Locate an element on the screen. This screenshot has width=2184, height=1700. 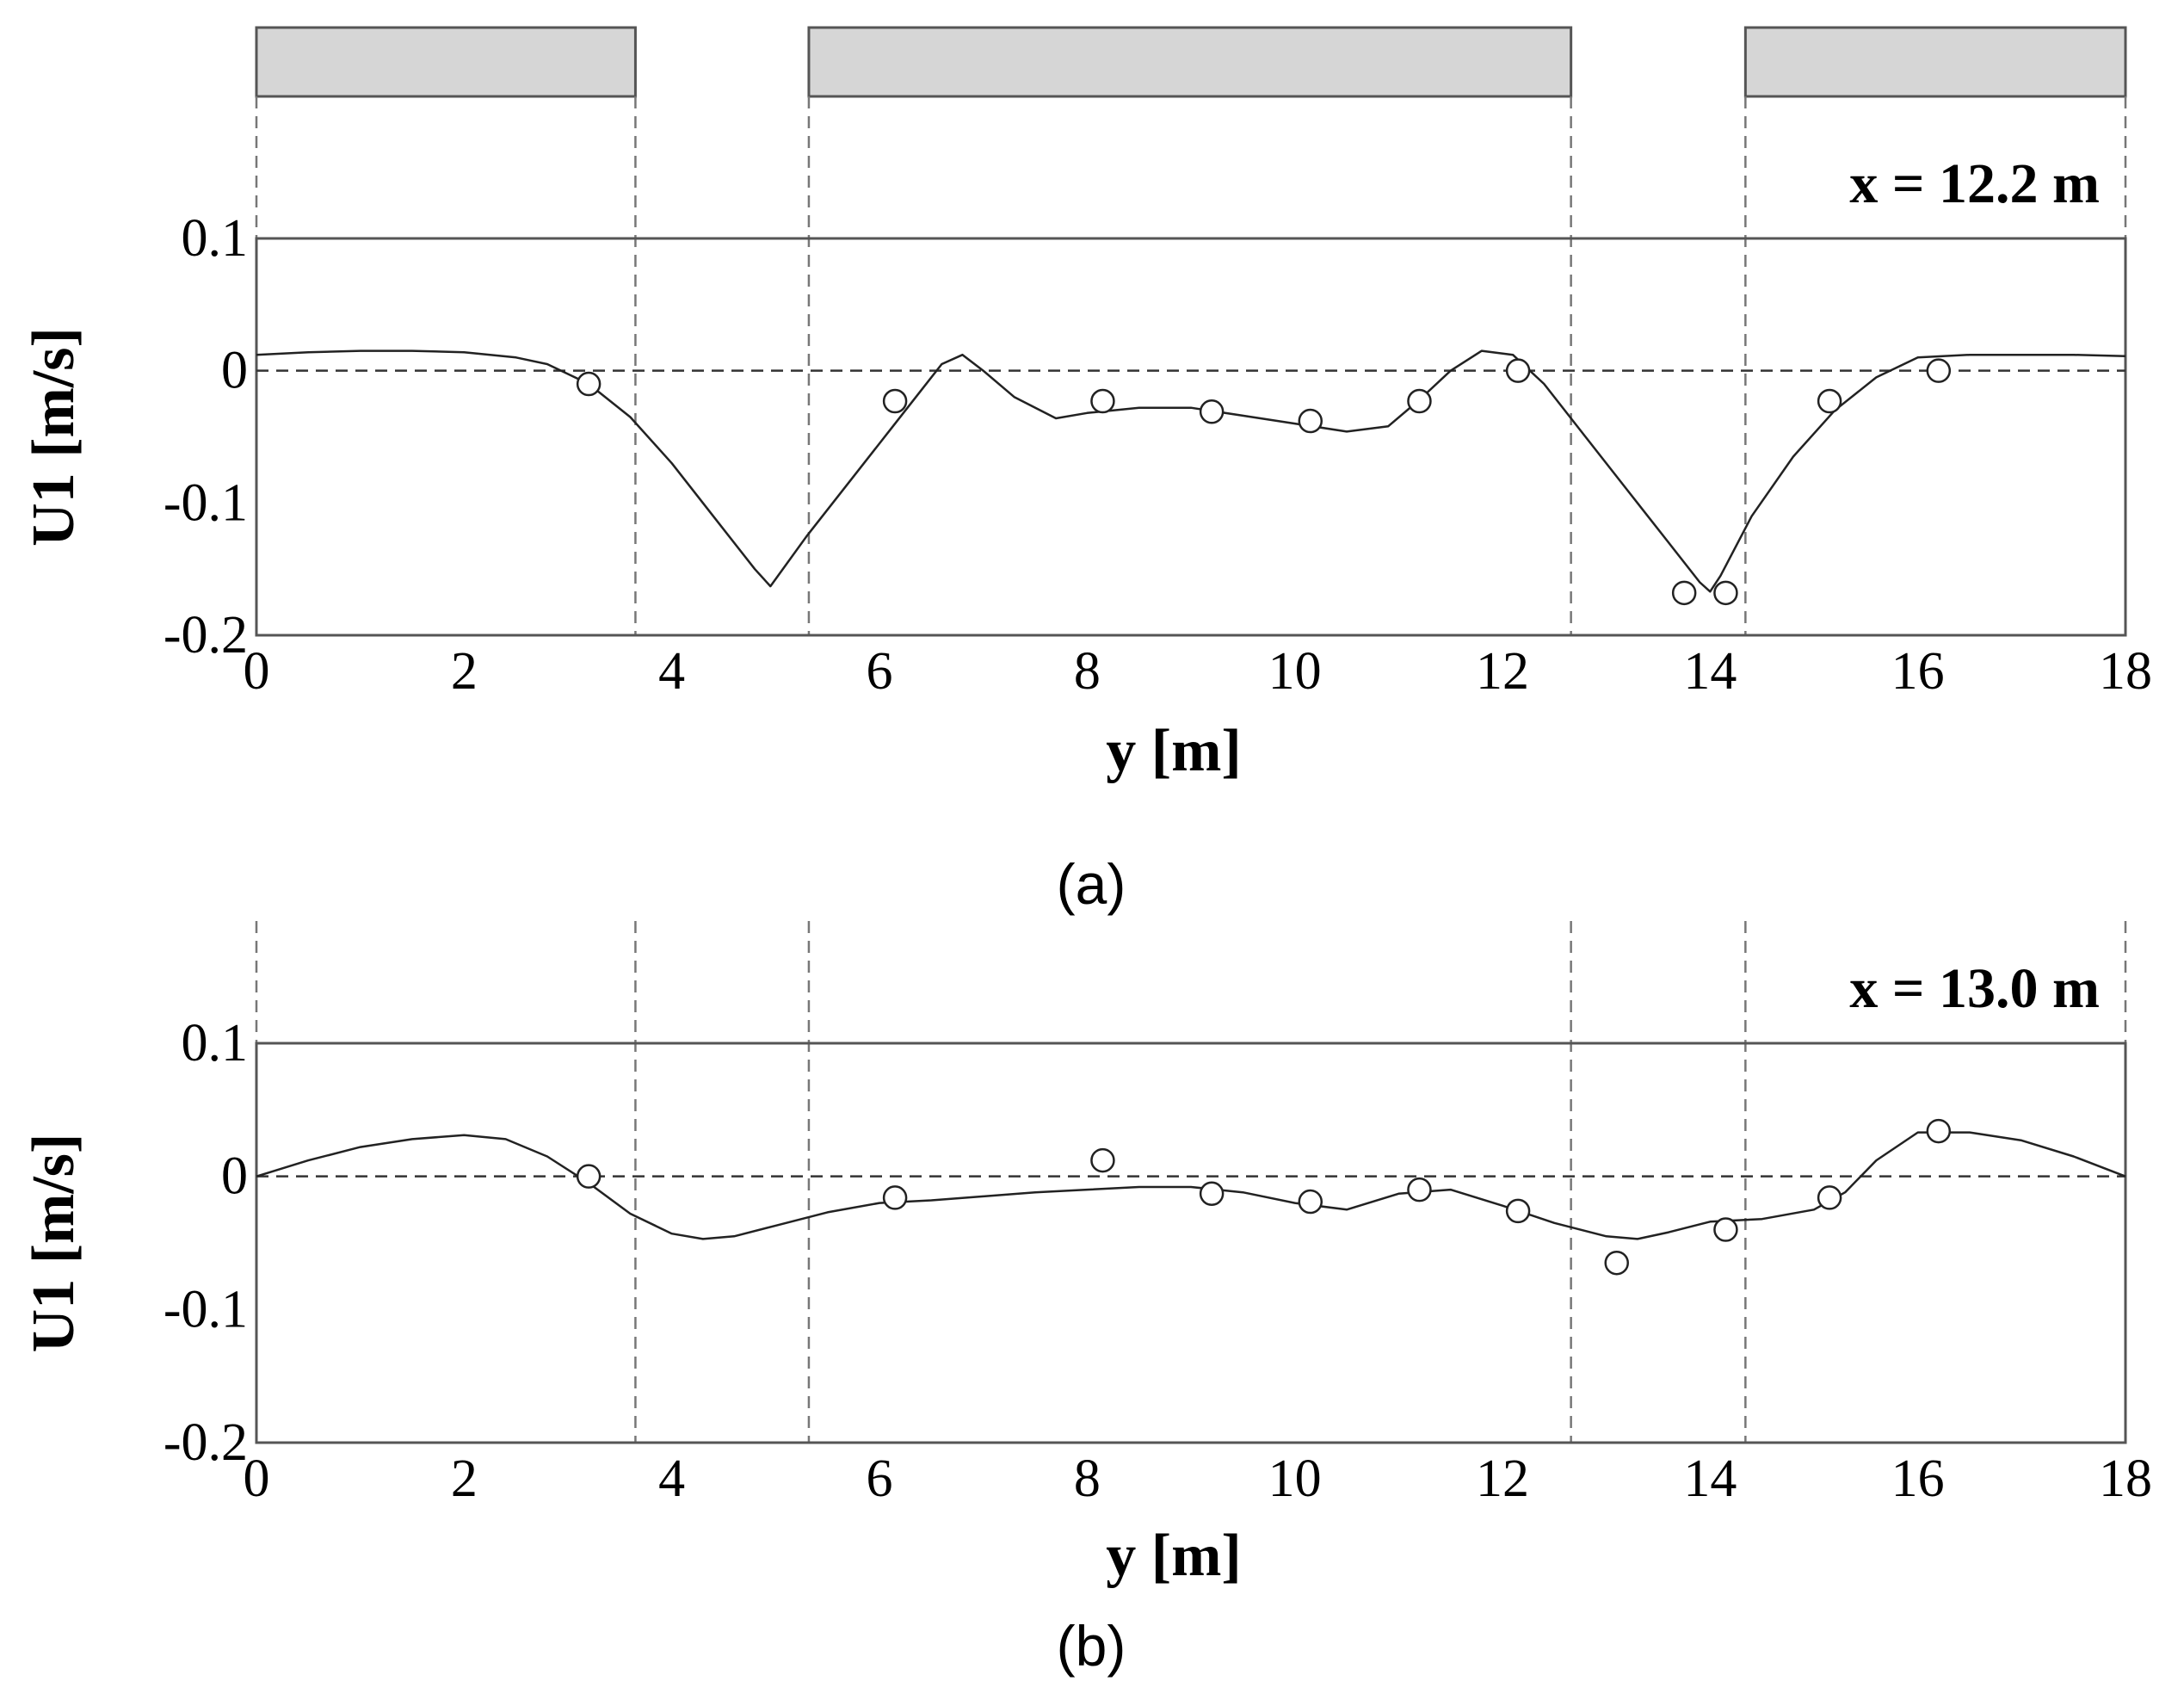
panel-annotation: x = 13.0 m is located at coordinates (1975, 989).